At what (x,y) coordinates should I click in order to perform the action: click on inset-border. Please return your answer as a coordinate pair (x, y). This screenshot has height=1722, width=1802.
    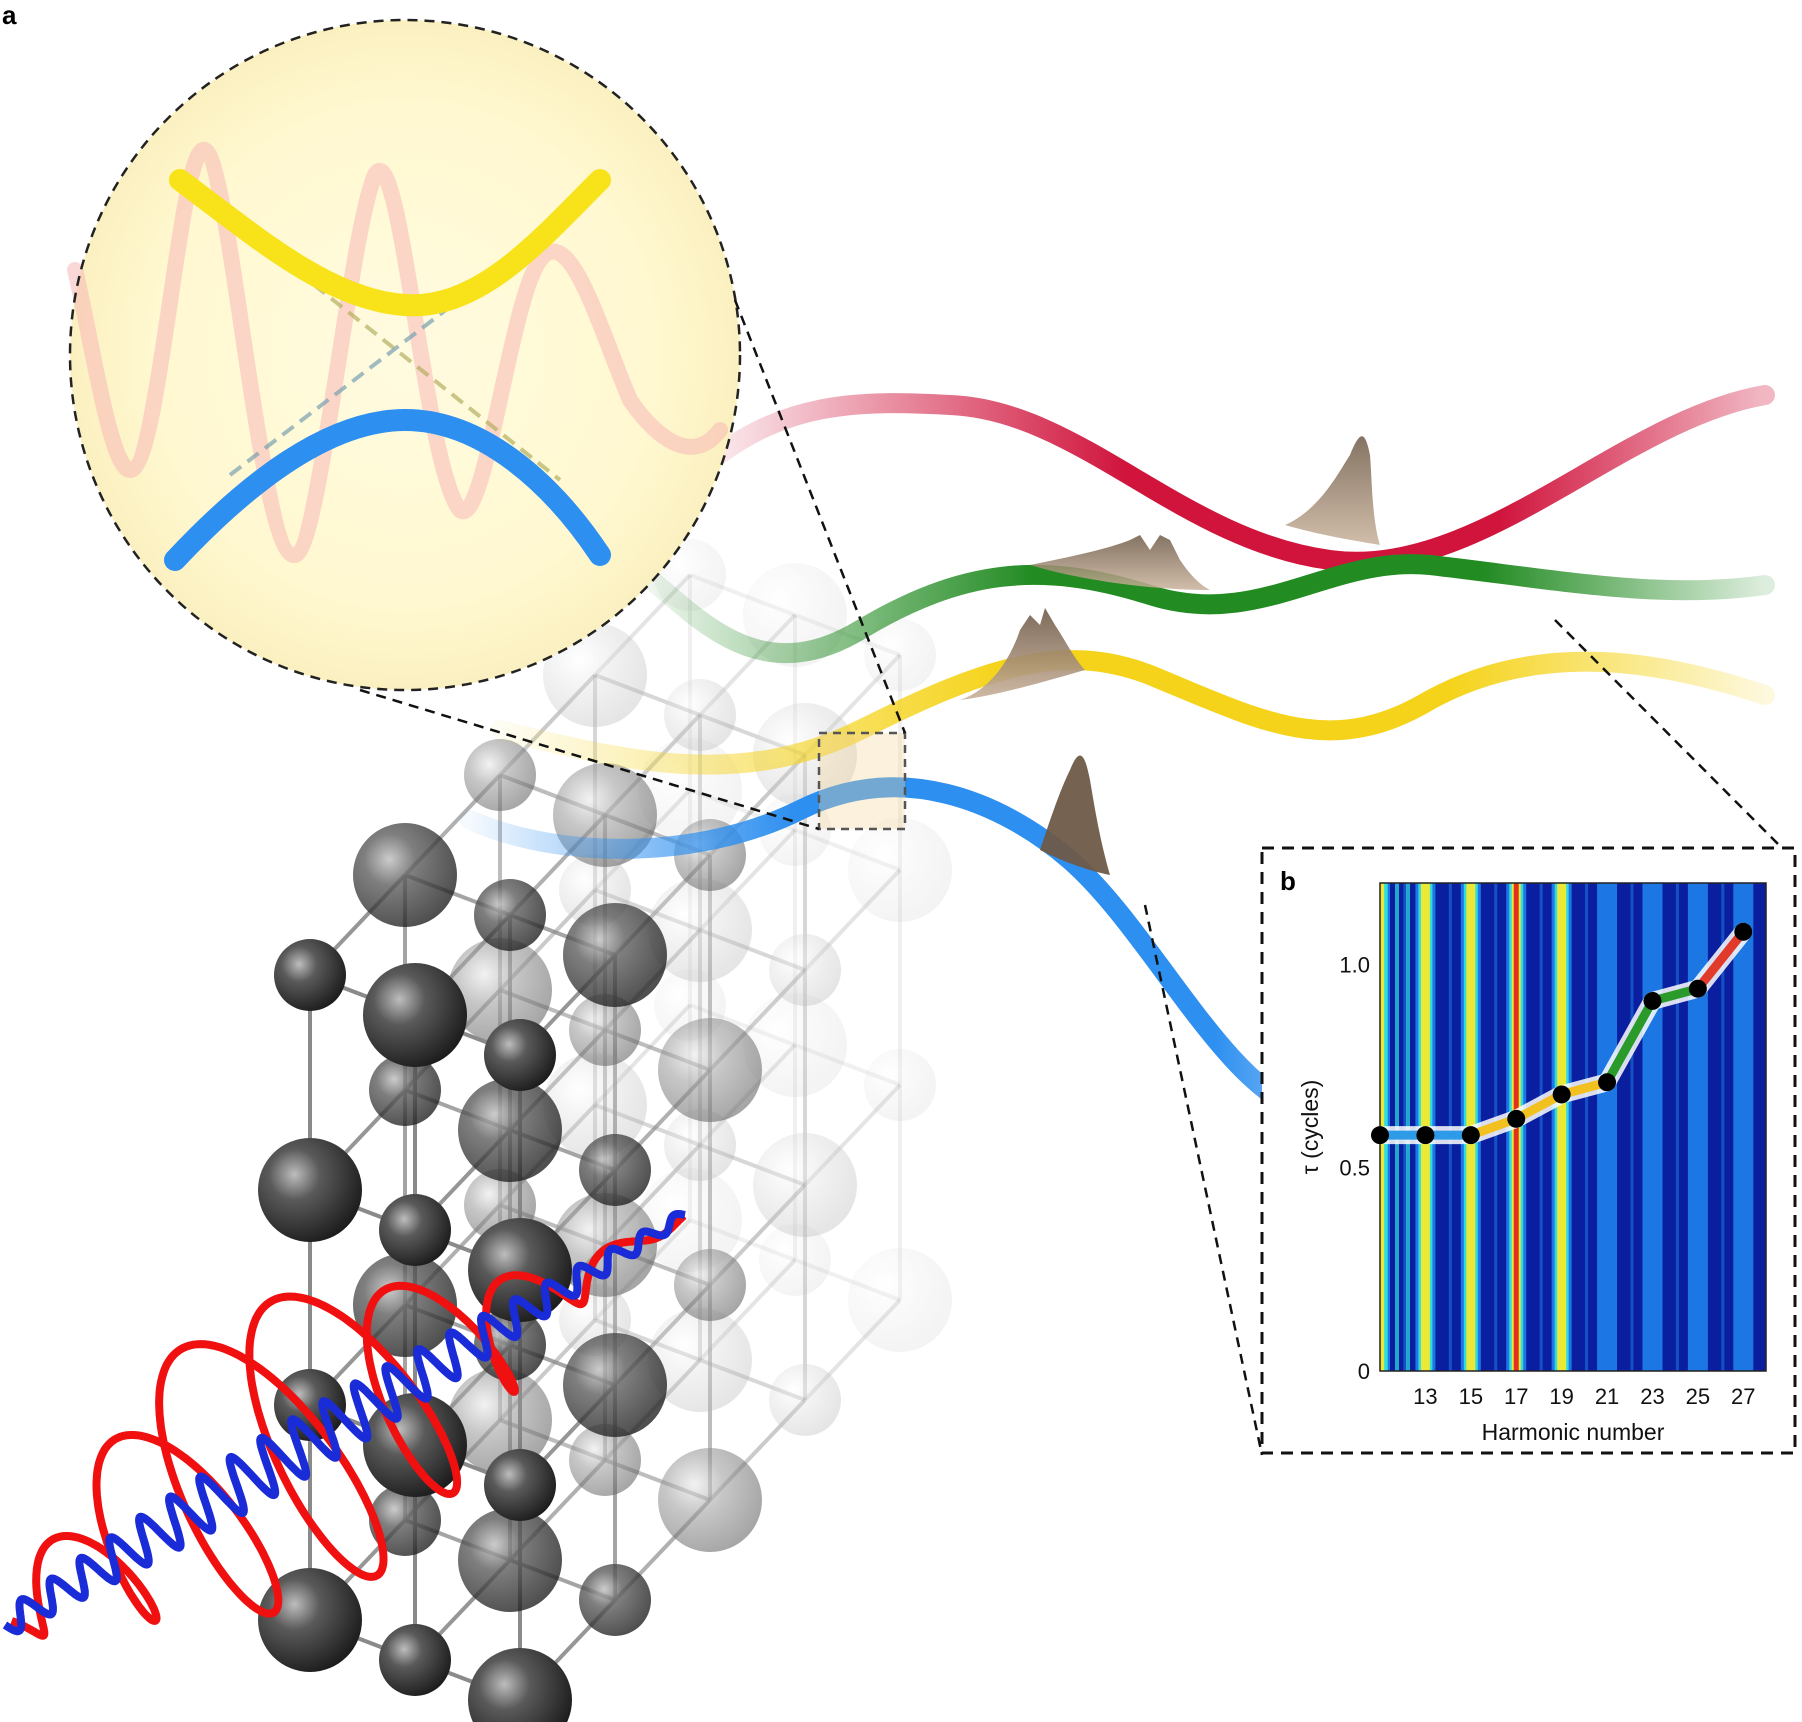
    Looking at the image, I should click on (405, 355).